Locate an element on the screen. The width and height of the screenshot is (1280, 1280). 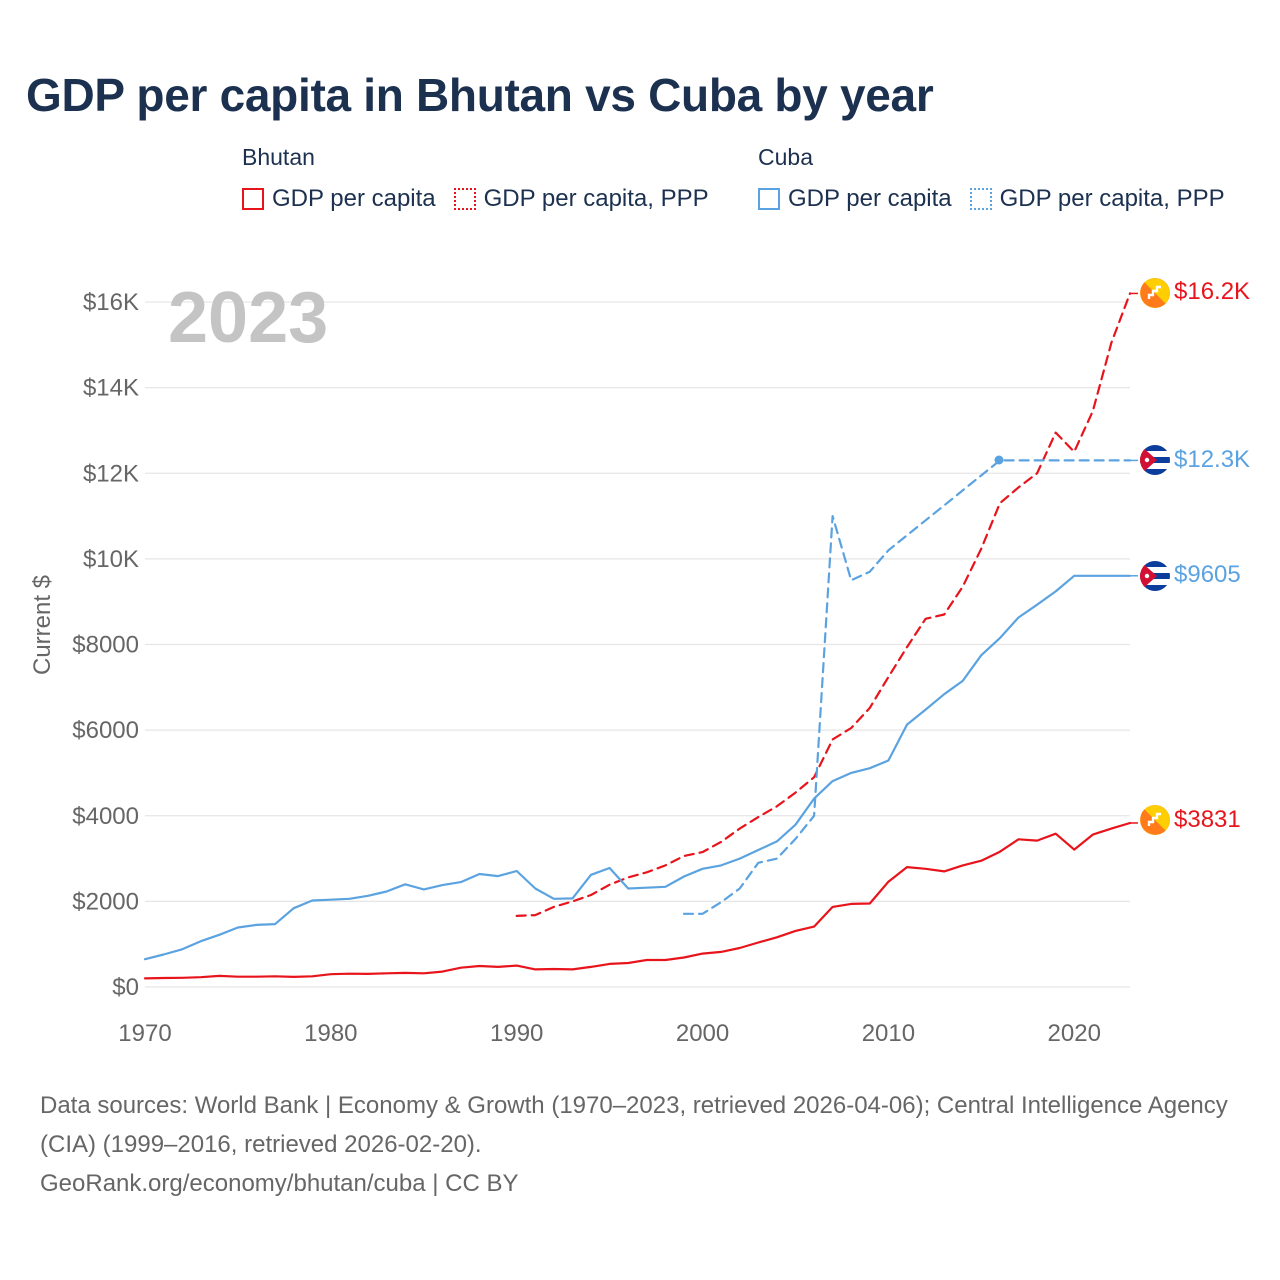
y-tick-label: $12K is located at coordinates (111, 473).